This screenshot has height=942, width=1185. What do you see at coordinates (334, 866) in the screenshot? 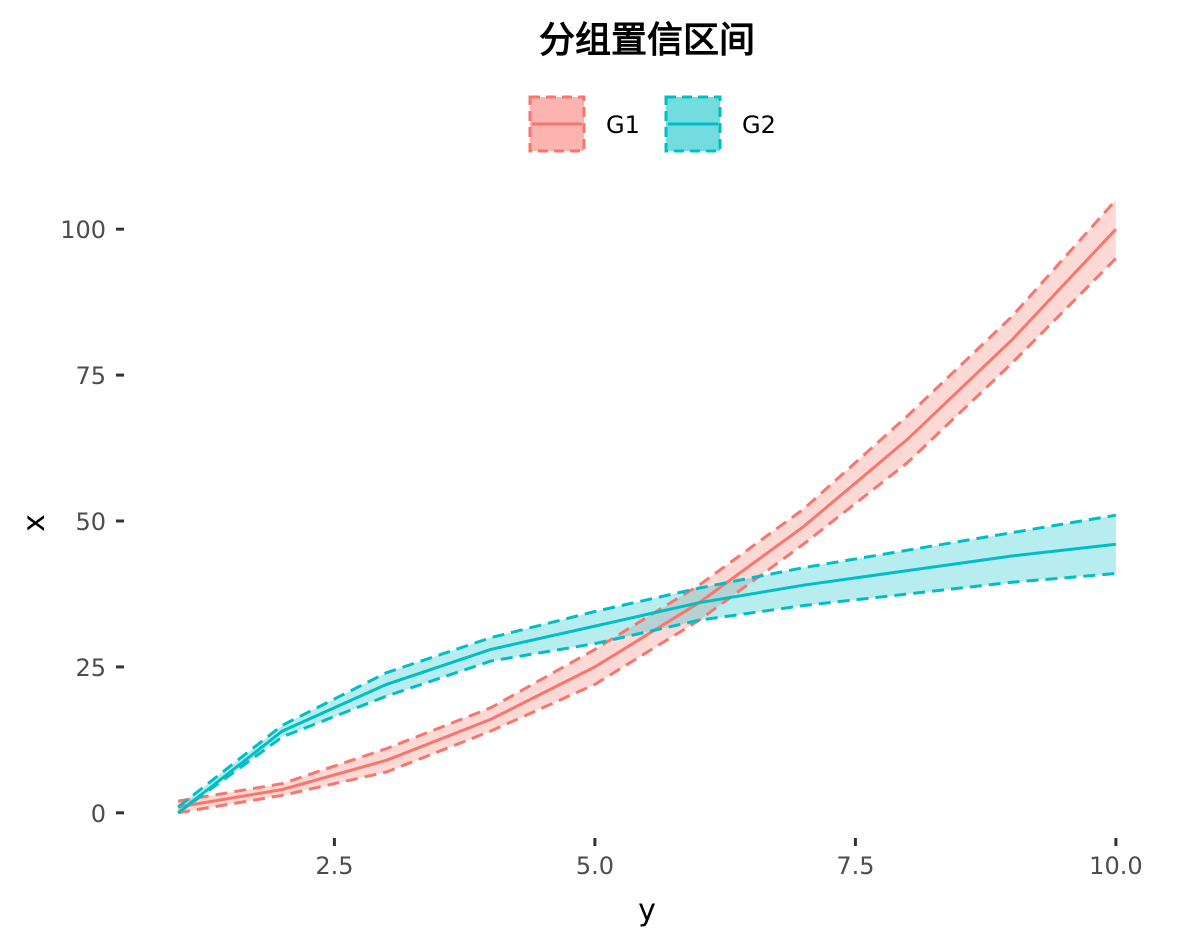
I see `x-tick-label: 2.5` at bounding box center [334, 866].